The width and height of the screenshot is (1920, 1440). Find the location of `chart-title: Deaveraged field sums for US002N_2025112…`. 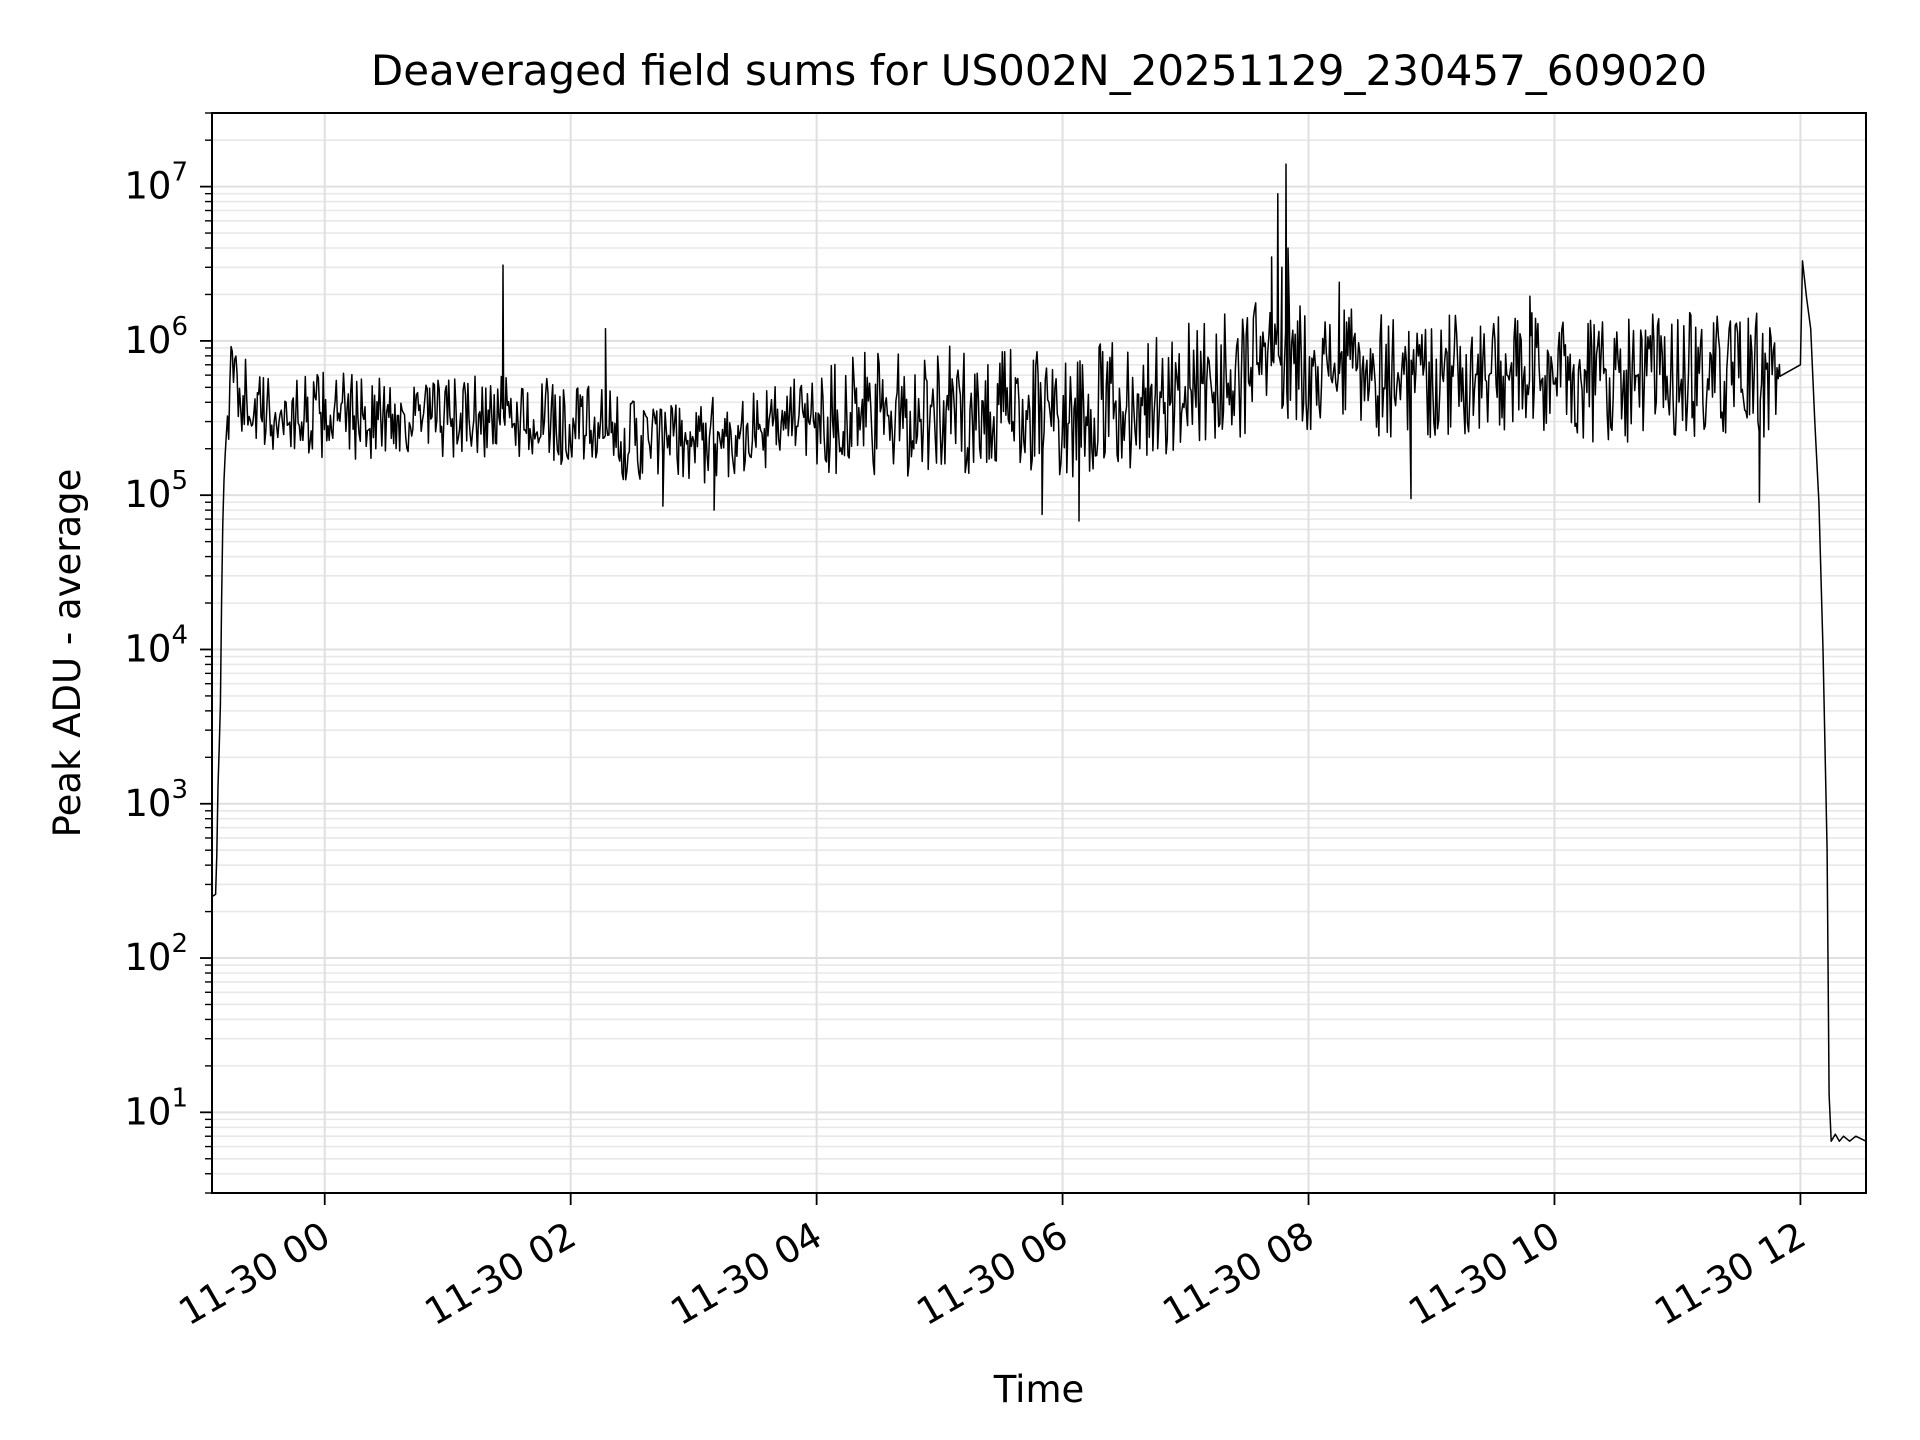

chart-title: Deaveraged field sums for US002N_2025112… is located at coordinates (1039, 70).